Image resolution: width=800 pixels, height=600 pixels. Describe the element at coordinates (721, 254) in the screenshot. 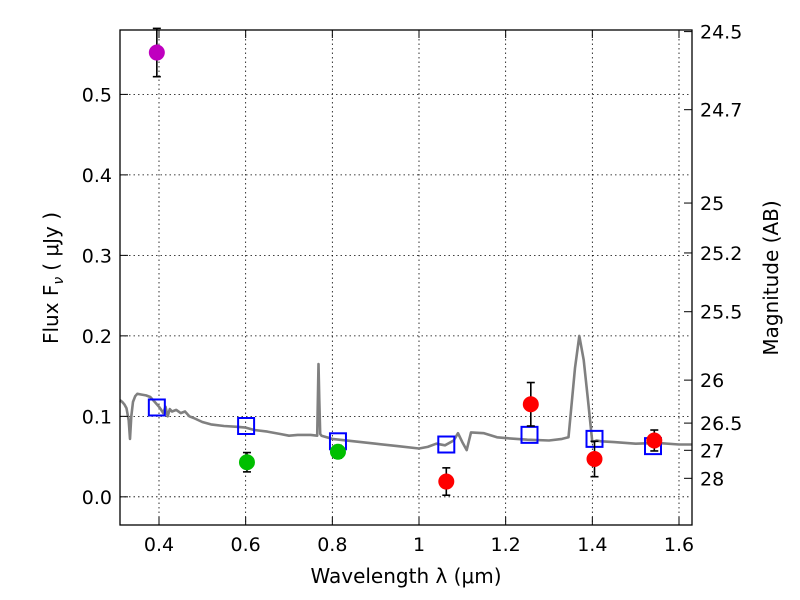

I see `right-tick-label: 25.2` at that location.